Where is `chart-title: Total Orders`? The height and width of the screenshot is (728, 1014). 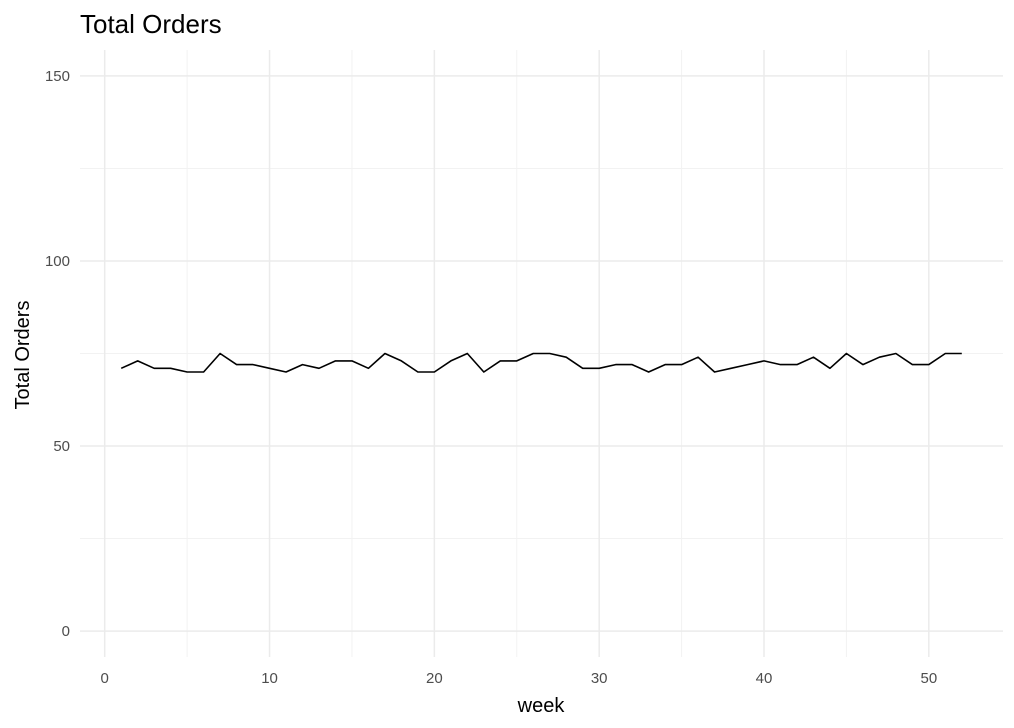
chart-title: Total Orders is located at coordinates (151, 24).